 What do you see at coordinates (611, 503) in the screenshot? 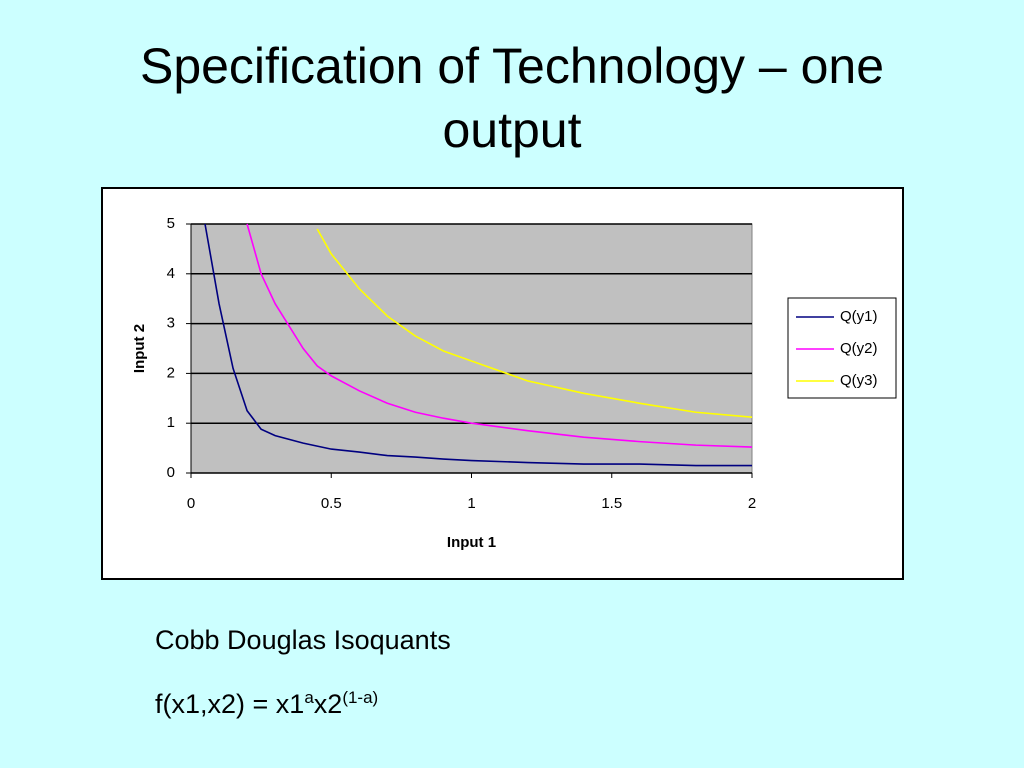
I see `x-tick-label: 1.5` at bounding box center [611, 503].